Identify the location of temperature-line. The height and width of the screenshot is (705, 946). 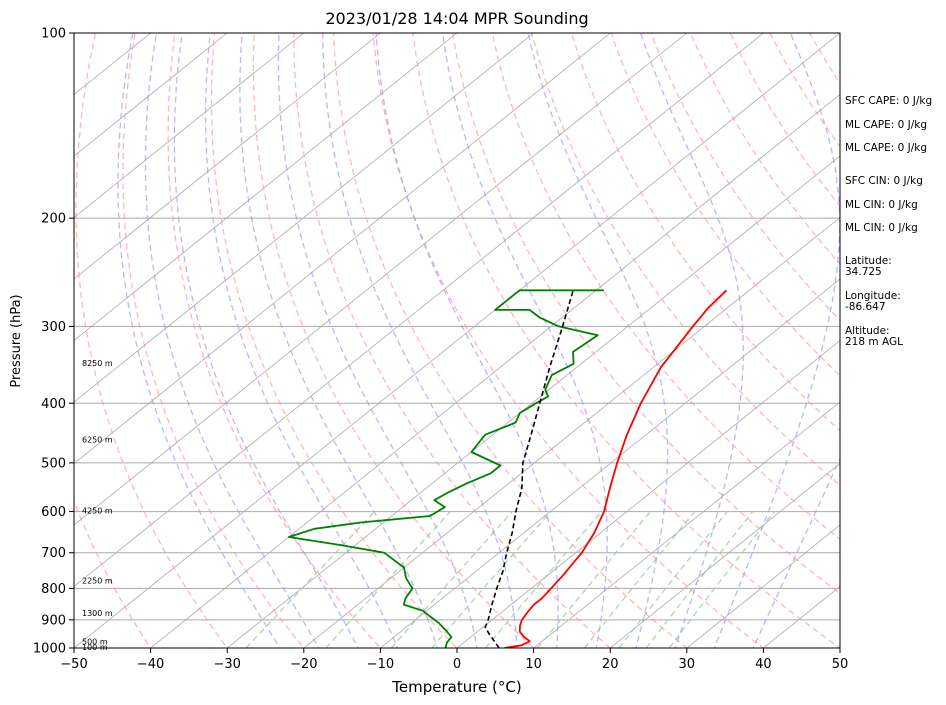
(616, 468).